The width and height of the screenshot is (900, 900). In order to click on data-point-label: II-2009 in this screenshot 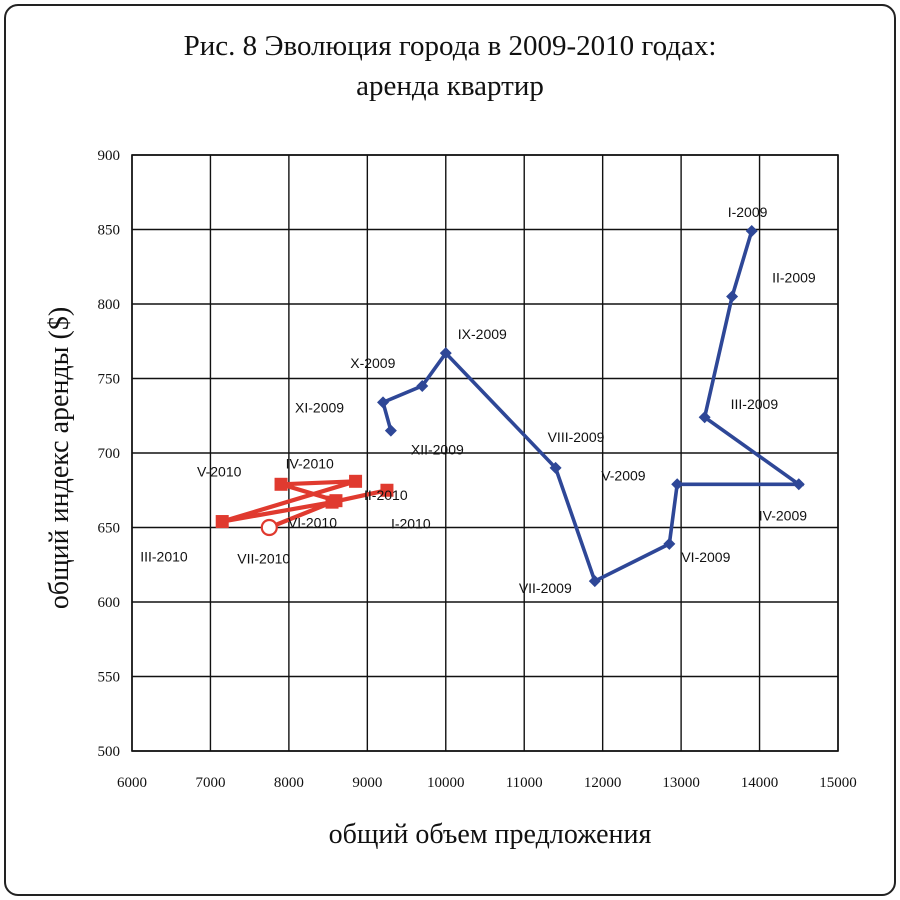, I will do `click(794, 278)`.